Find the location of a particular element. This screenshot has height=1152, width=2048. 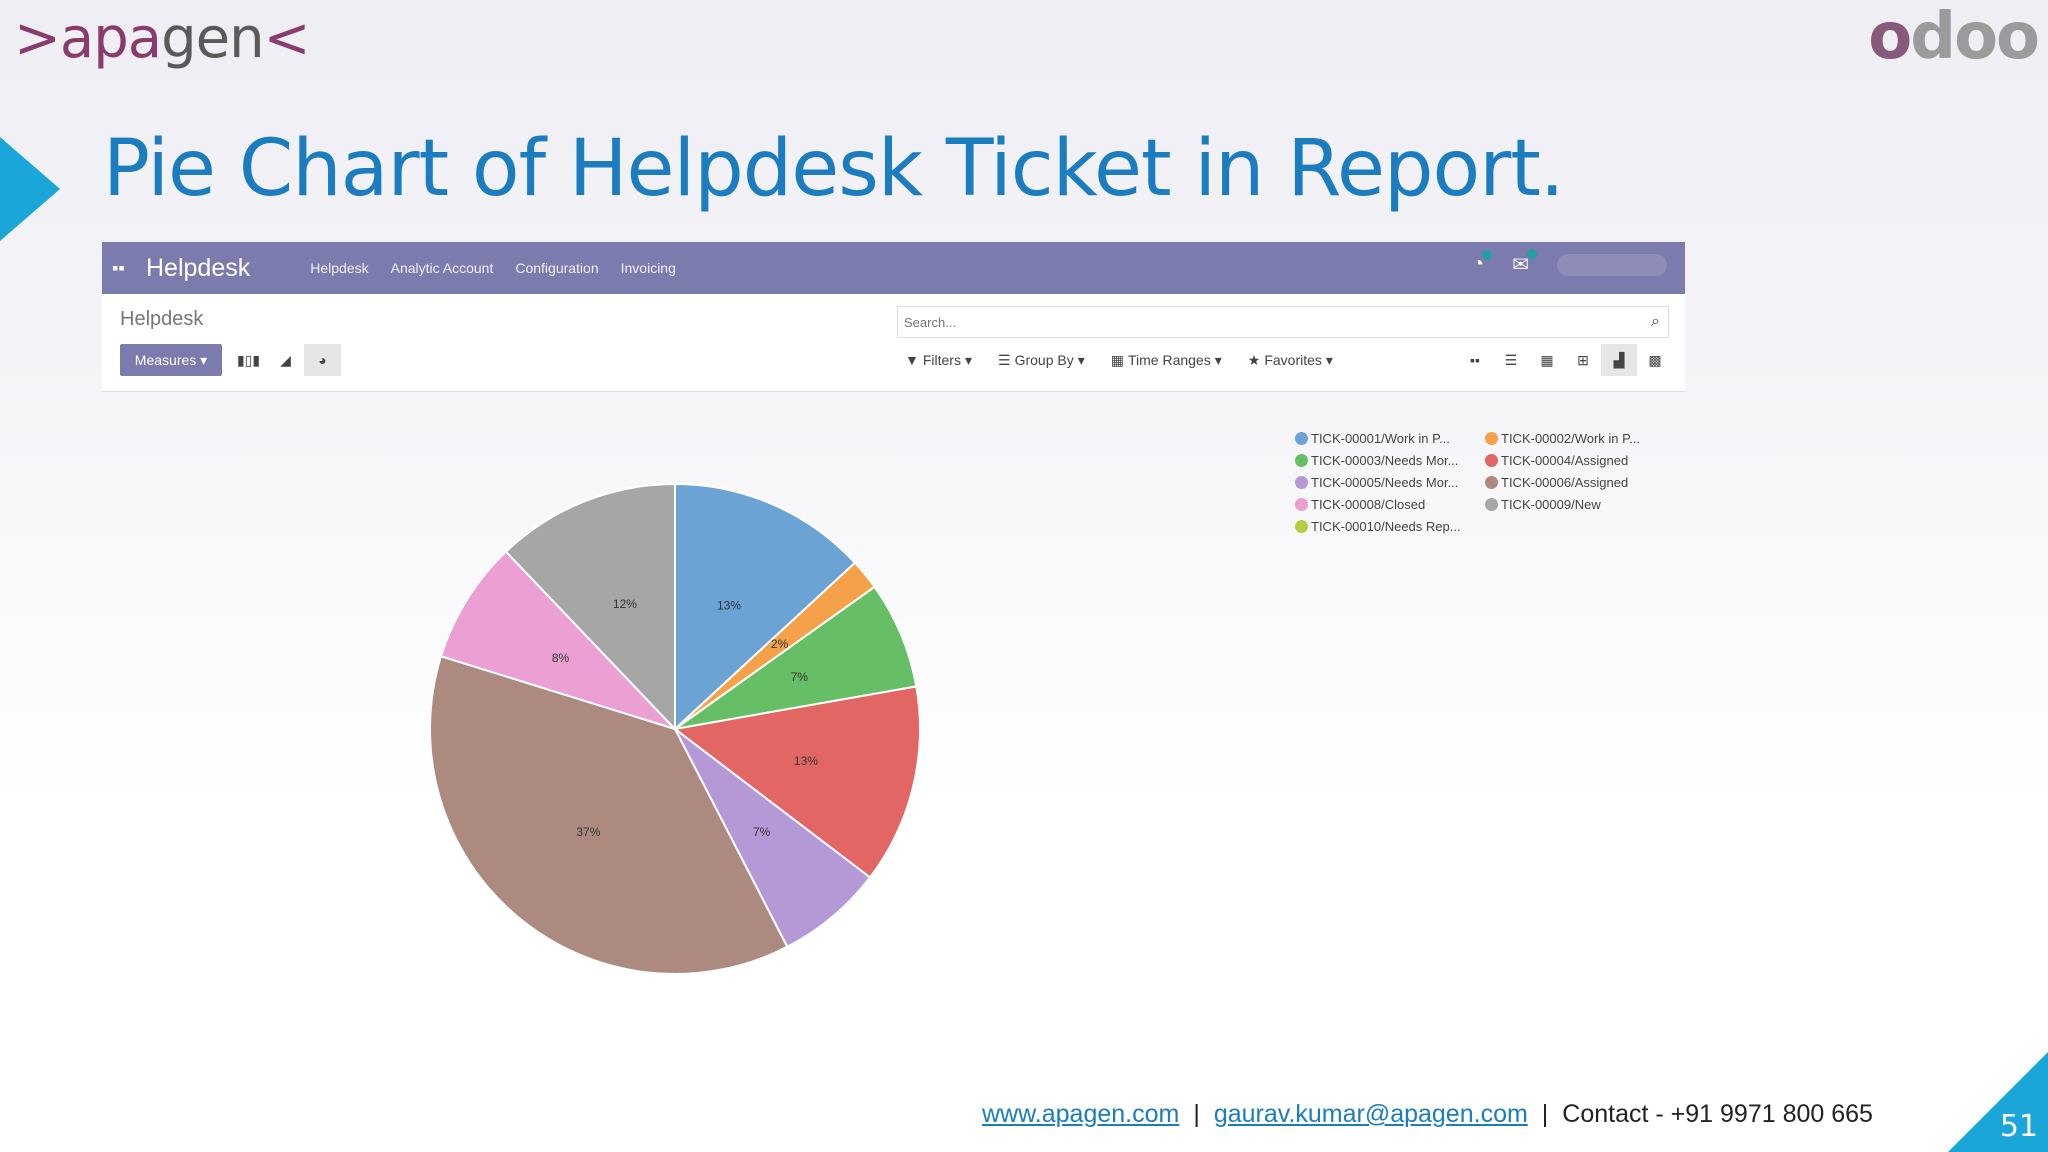

legend-item: TICK-00006/Assigned is located at coordinates (1556, 482).